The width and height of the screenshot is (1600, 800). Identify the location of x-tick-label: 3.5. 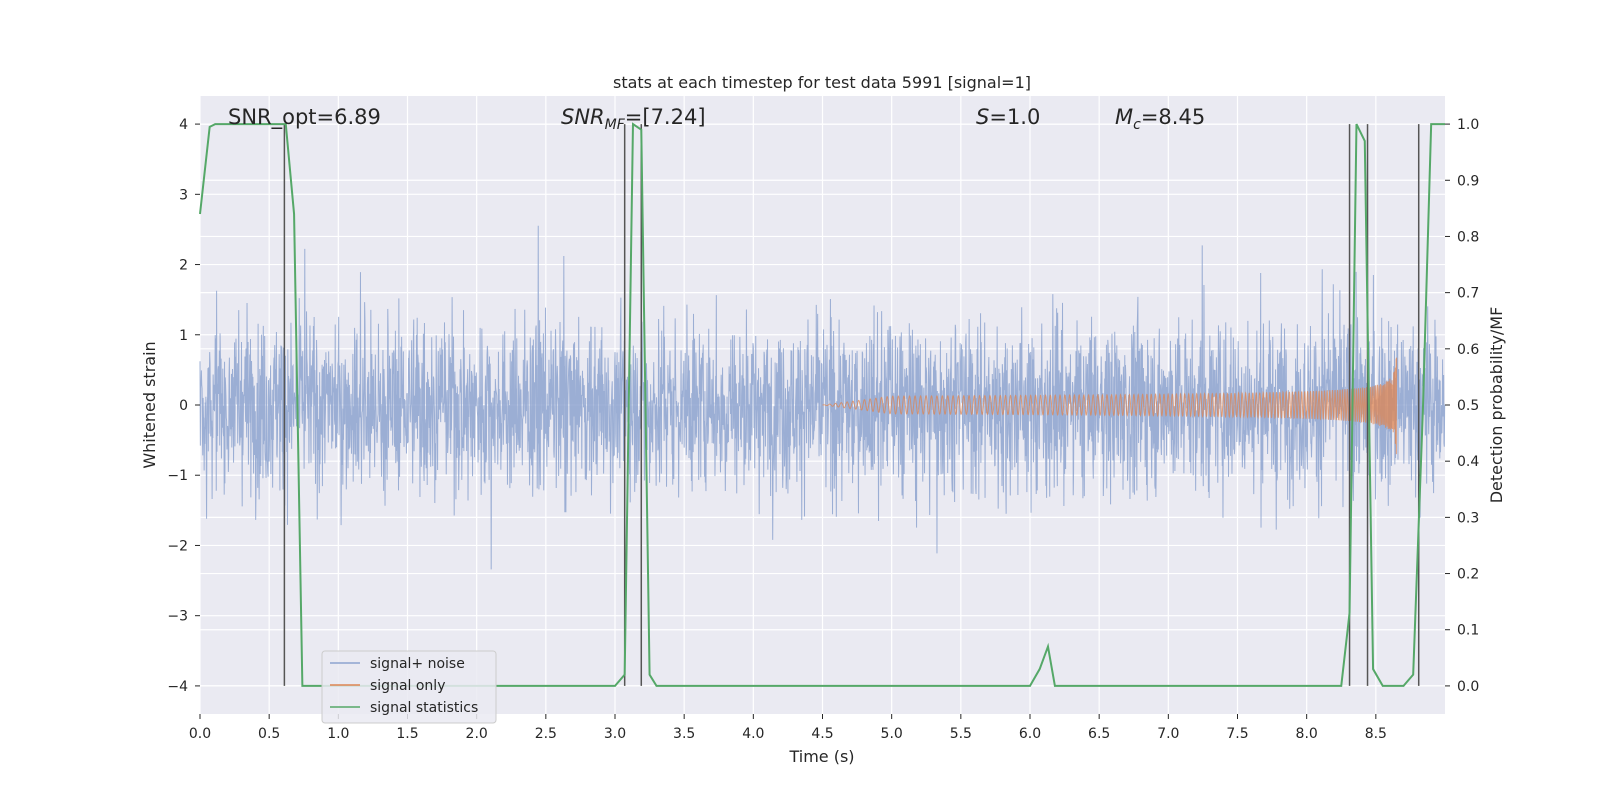
(684, 734).